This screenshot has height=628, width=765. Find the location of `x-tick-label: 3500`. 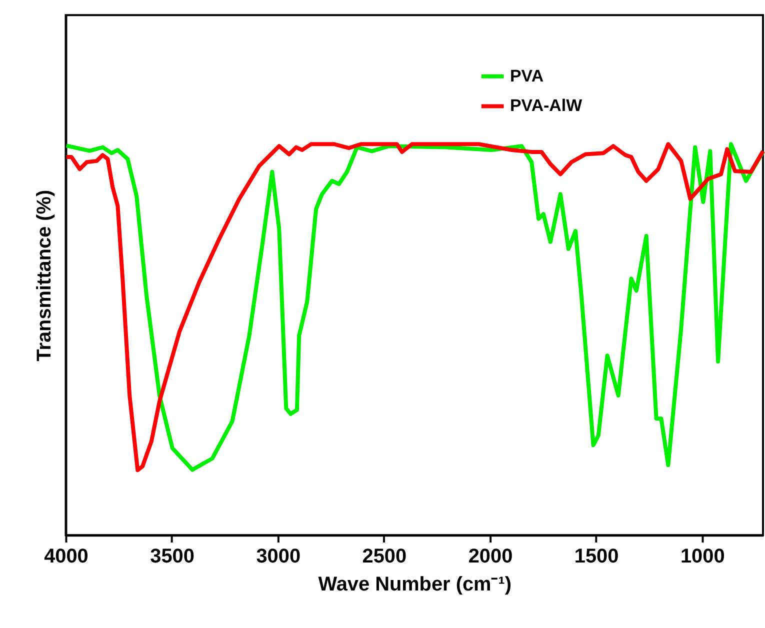

x-tick-label: 3500 is located at coordinates (172, 556).